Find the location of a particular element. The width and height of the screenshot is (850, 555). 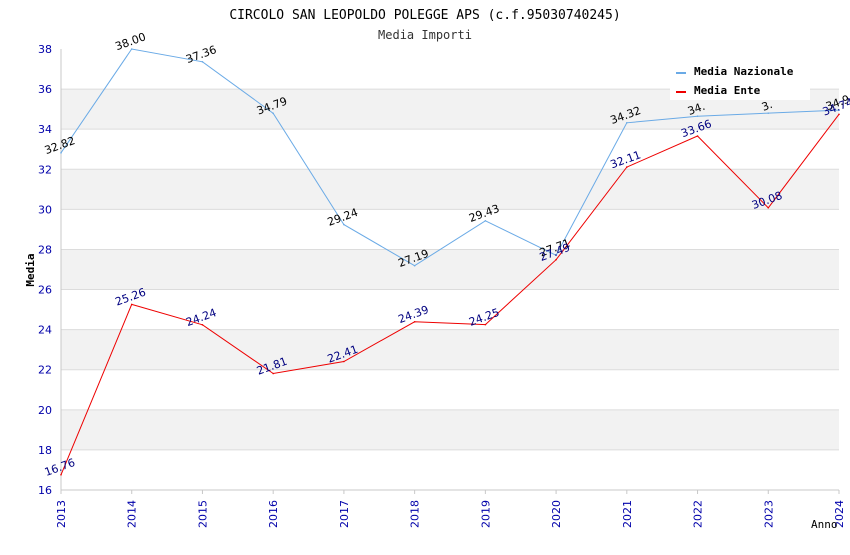

x-tick-label: 2024 is located at coordinates (839, 514).